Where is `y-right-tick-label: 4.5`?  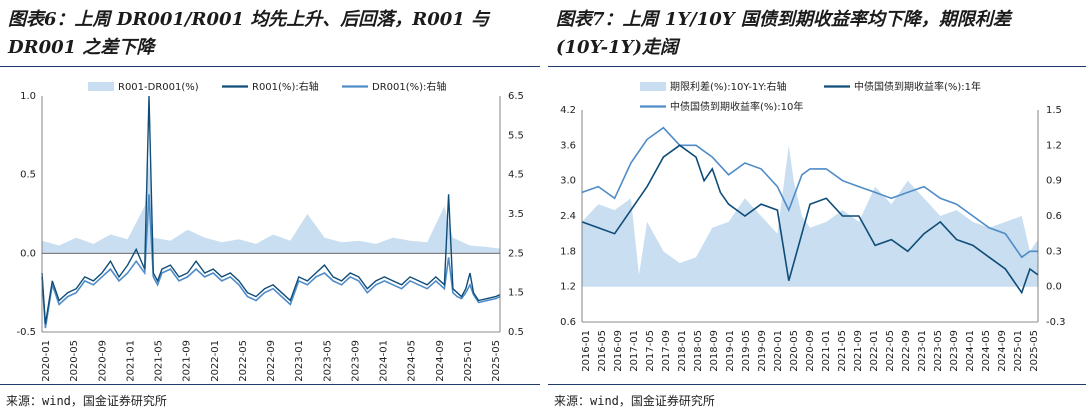
y-right-tick-label: 4.5 is located at coordinates (516, 175).